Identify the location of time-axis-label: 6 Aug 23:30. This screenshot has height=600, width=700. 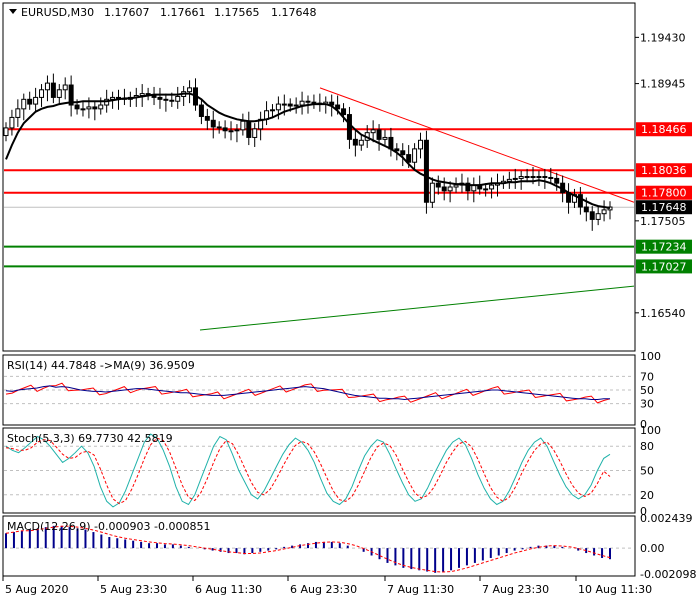
(323, 589).